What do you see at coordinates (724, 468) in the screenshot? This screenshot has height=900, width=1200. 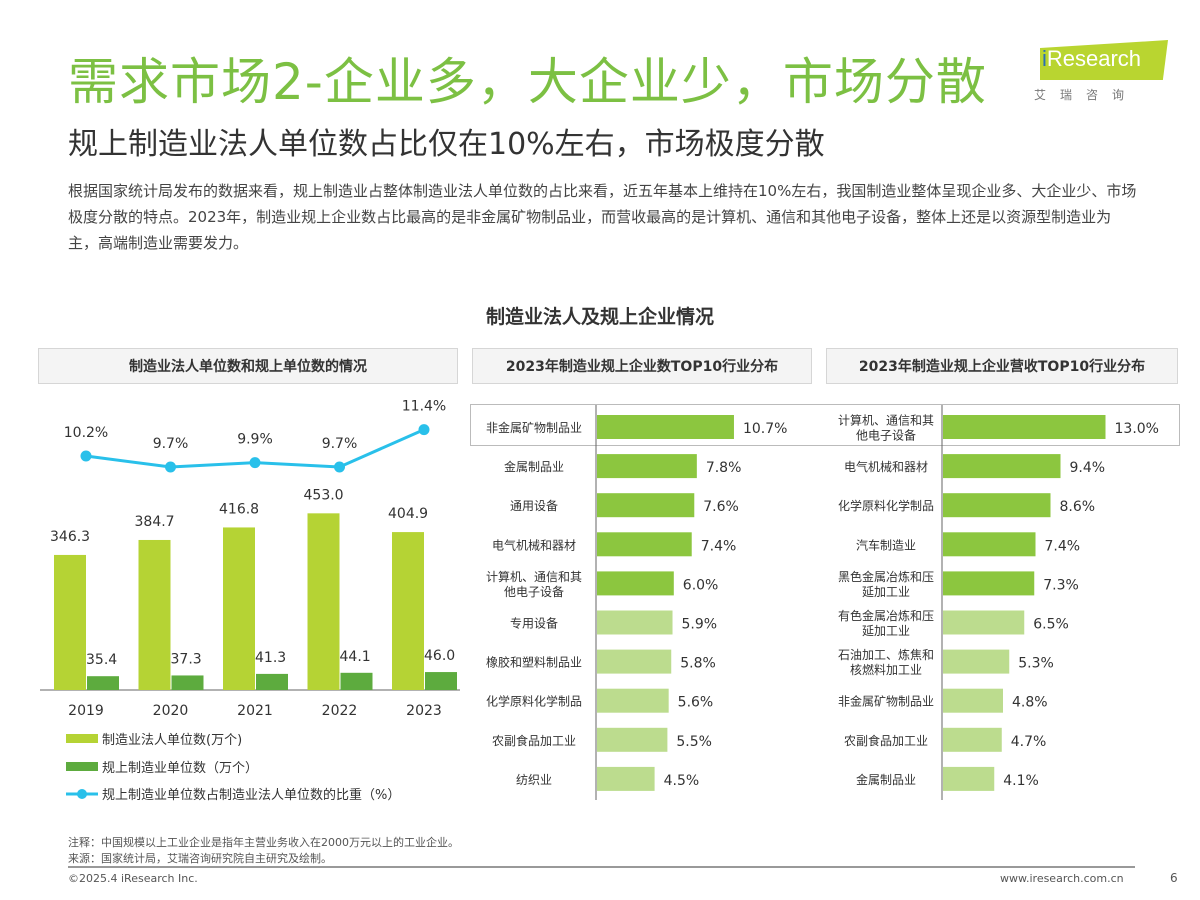 I see `hbar-value-label: 7.8%` at bounding box center [724, 468].